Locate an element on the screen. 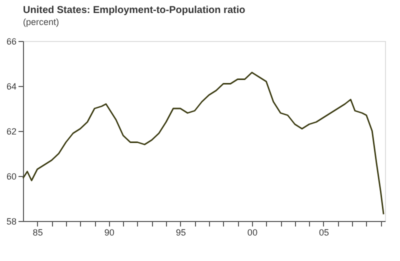  x-tick-label: 95 is located at coordinates (181, 233).